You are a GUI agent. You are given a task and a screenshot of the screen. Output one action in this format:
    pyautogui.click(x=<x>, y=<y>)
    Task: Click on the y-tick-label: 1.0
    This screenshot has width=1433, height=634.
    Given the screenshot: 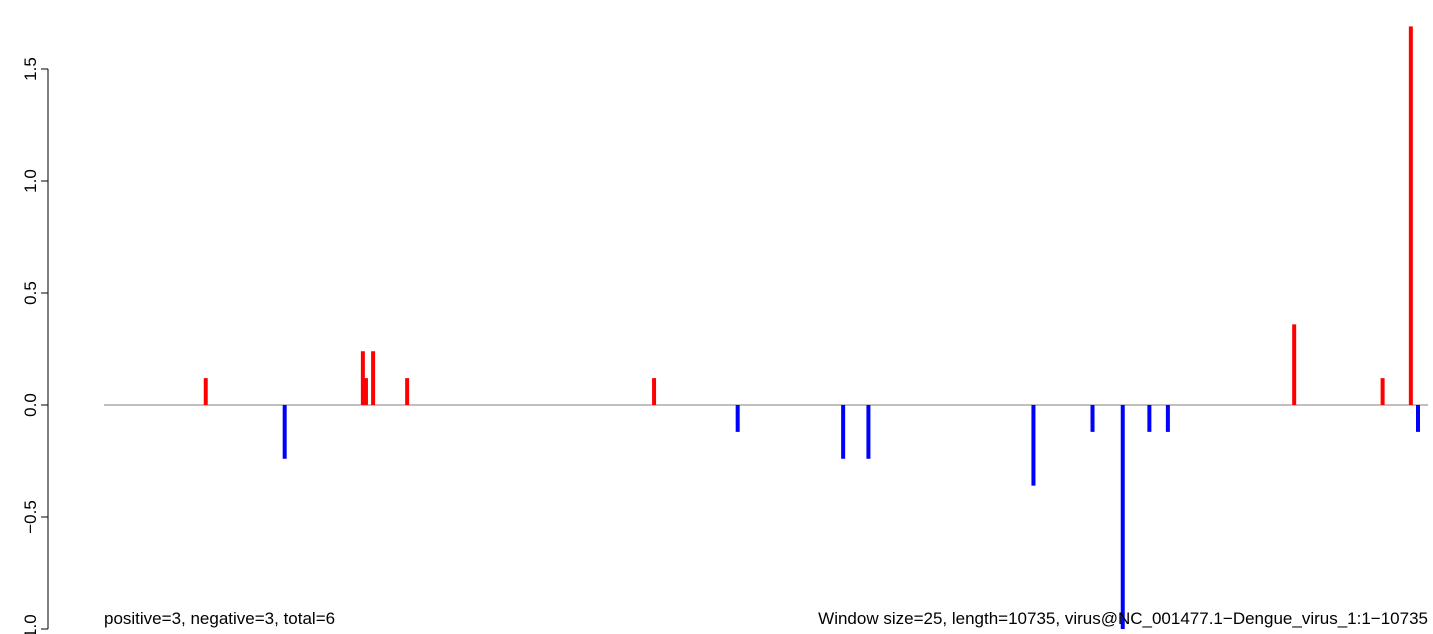 What is the action you would take?
    pyautogui.click(x=30, y=181)
    